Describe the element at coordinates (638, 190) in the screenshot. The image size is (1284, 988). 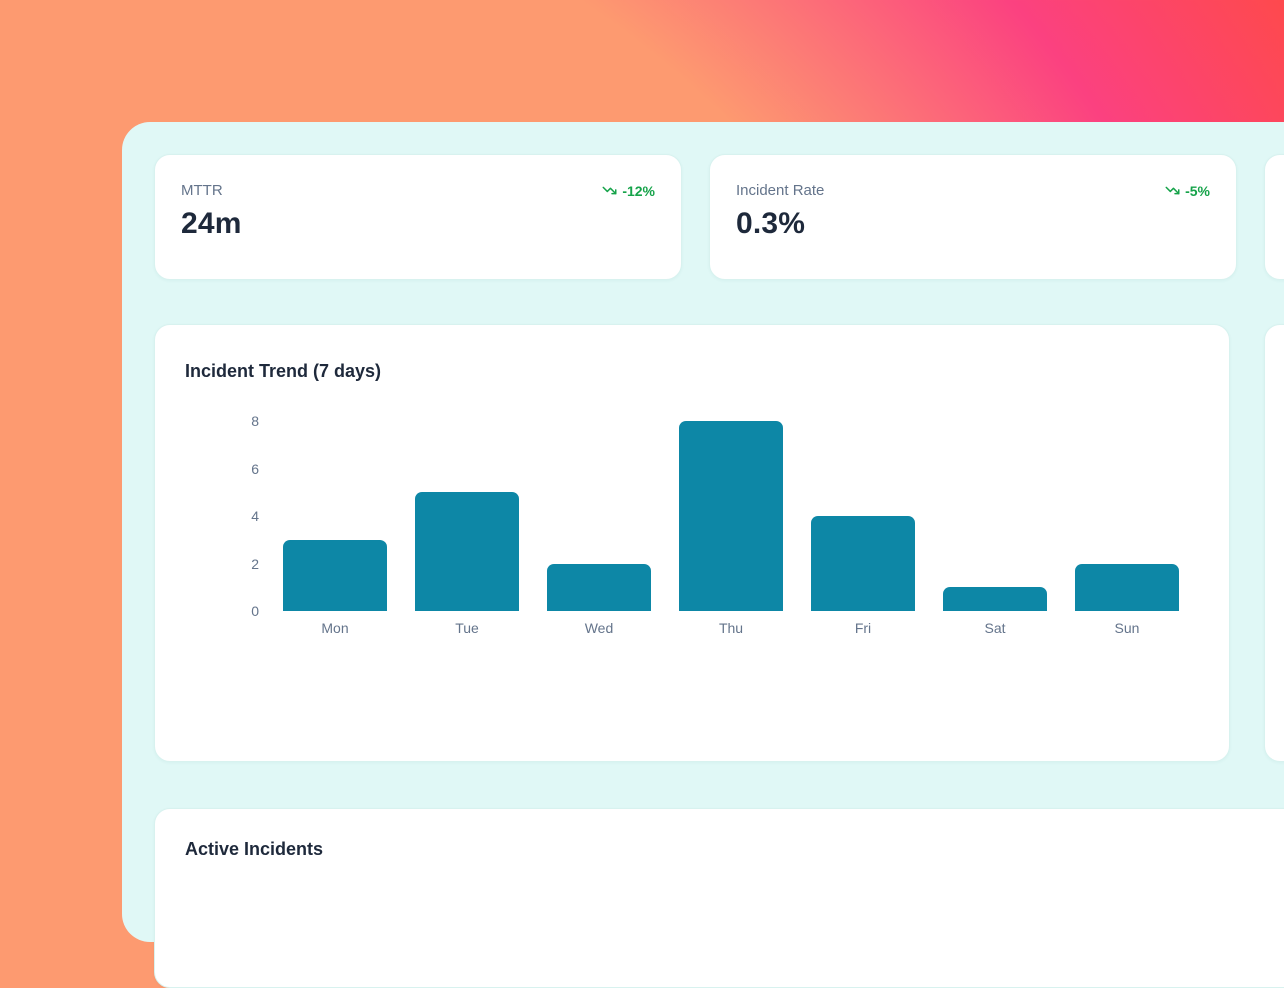
I see `trend-value: -12%` at that location.